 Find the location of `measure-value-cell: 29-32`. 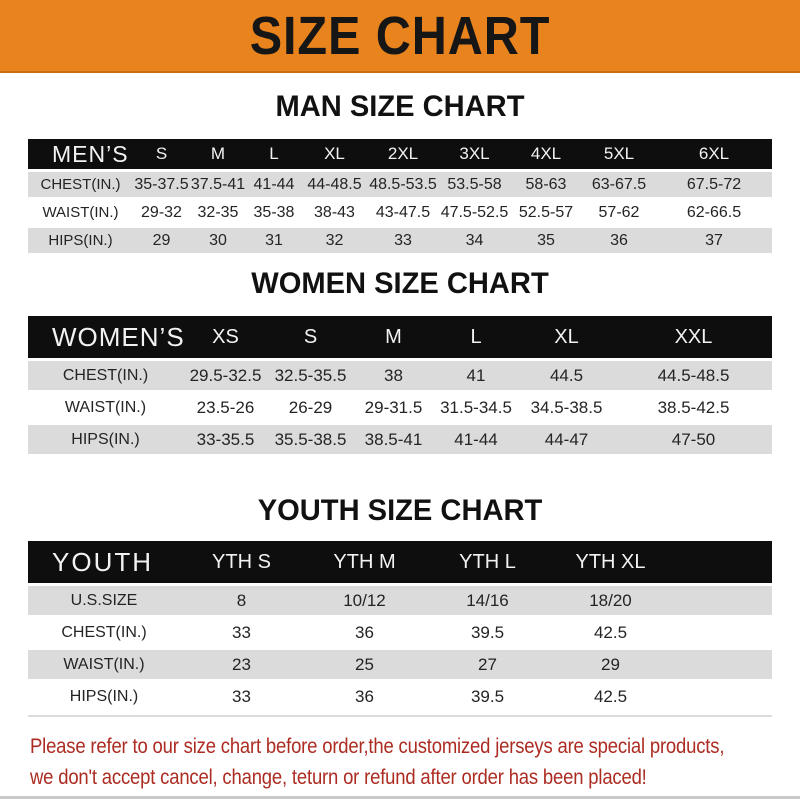

measure-value-cell: 29-32 is located at coordinates (161, 212).